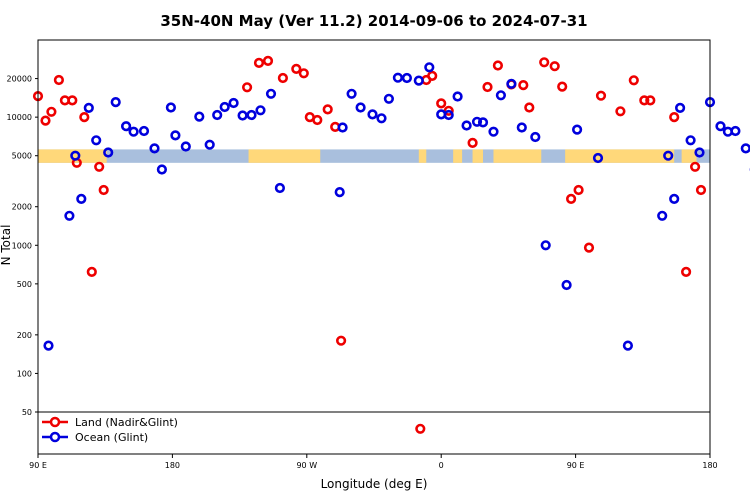 Image resolution: width=750 pixels, height=500 pixels. What do you see at coordinates (55, 437) in the screenshot?
I see `legend-ocean-marker` at bounding box center [55, 437].